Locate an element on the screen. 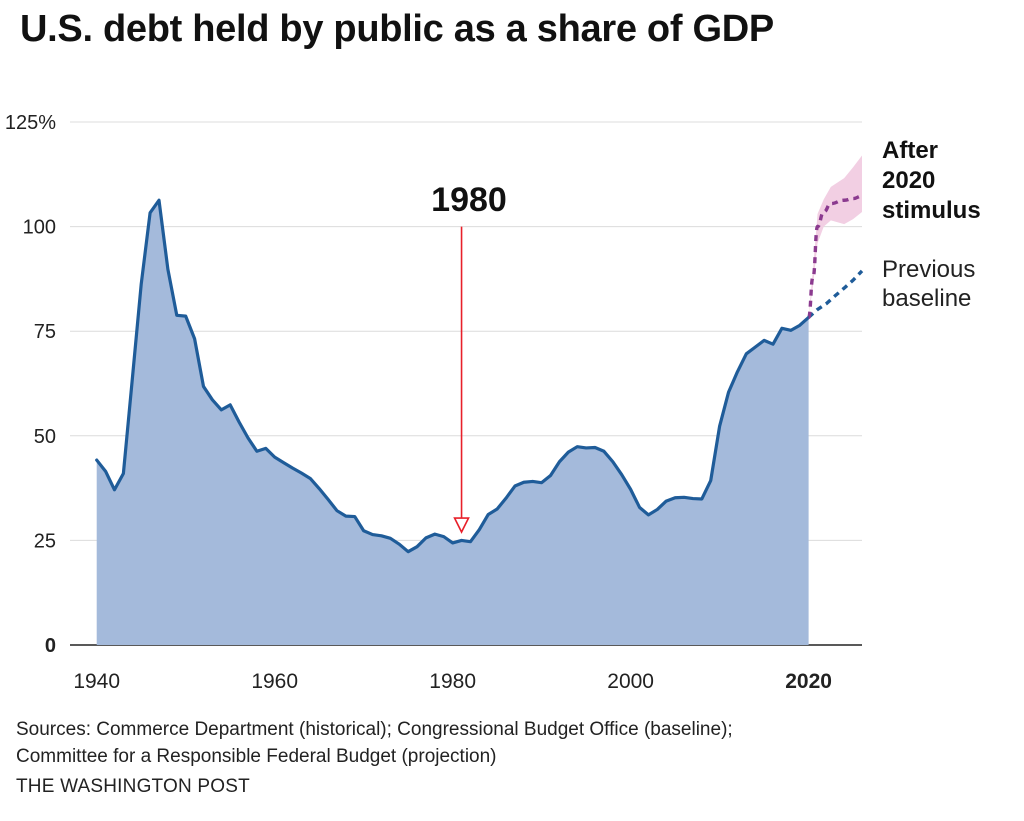 The image size is (1024, 821). stimulus-range-area is located at coordinates (835, 236).